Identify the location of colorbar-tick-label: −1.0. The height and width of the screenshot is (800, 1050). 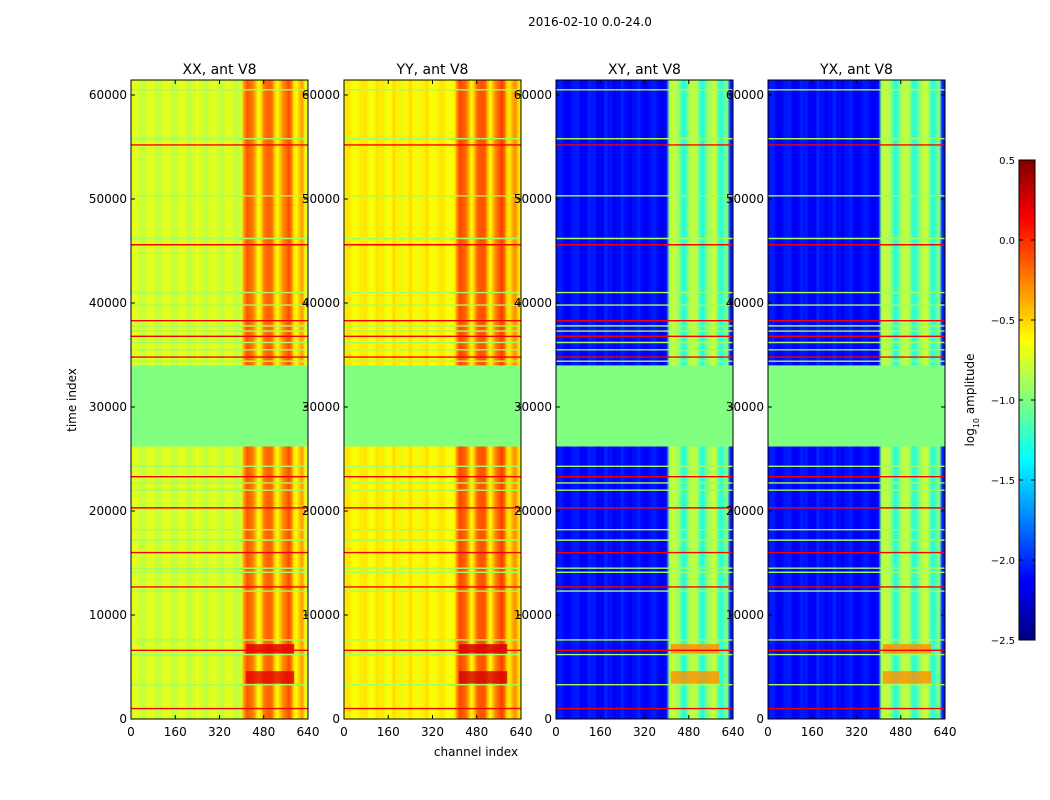
(1003, 401).